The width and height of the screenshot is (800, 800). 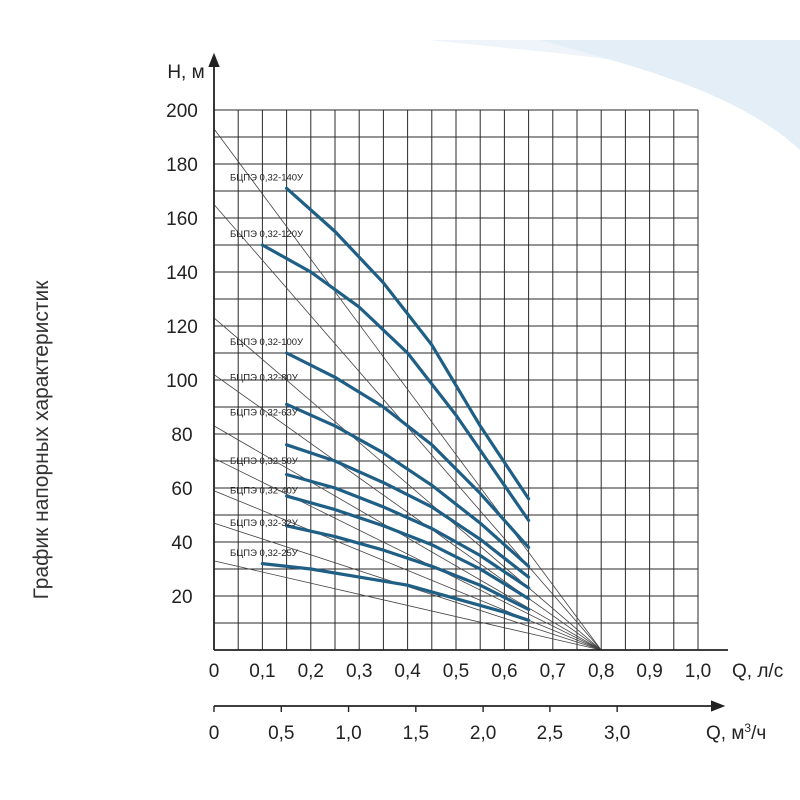 What do you see at coordinates (181, 489) in the screenshot?
I see `y-tick-label: 60` at bounding box center [181, 489].